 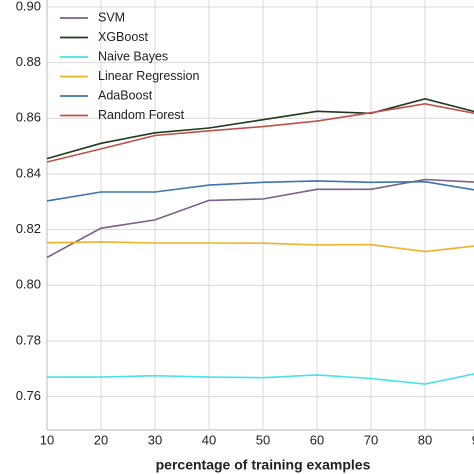 I want to click on legend-label: AdaBoost, so click(x=125, y=95).